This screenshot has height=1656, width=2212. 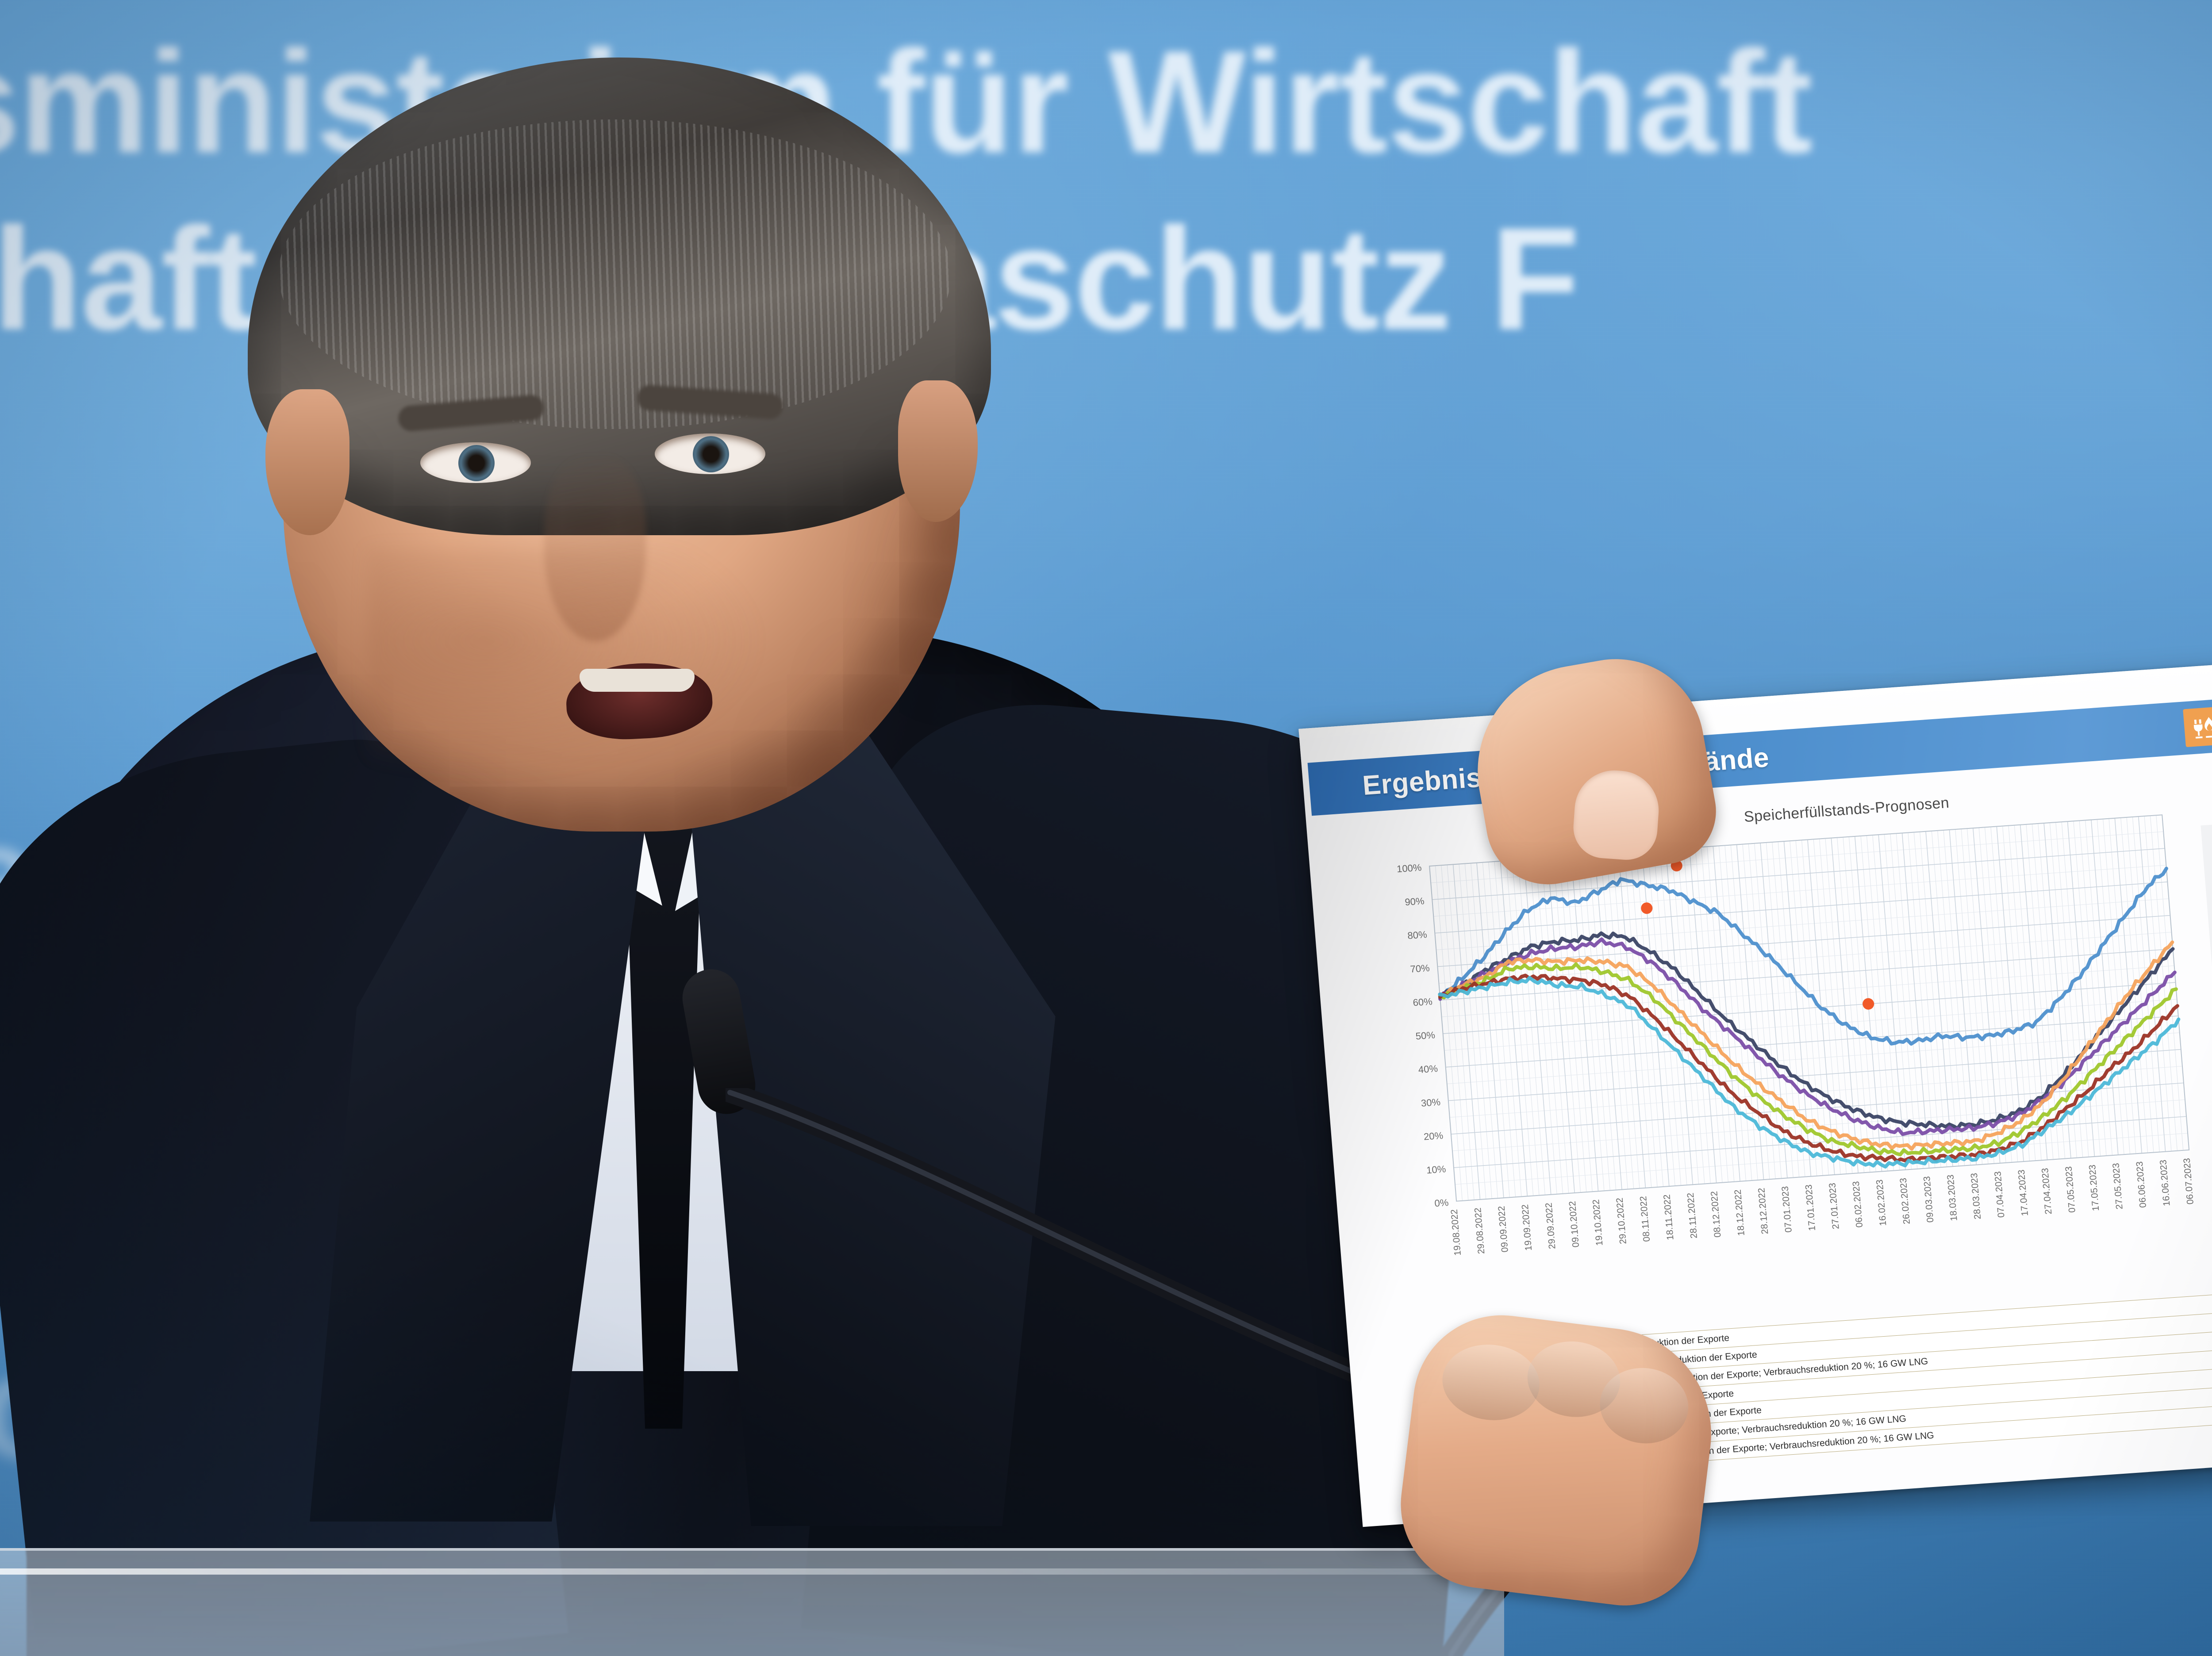 What do you see at coordinates (1760, 752) in the screenshot?
I see `slide-header-bar: Ergebnisse Speicherfüllstände` at bounding box center [1760, 752].